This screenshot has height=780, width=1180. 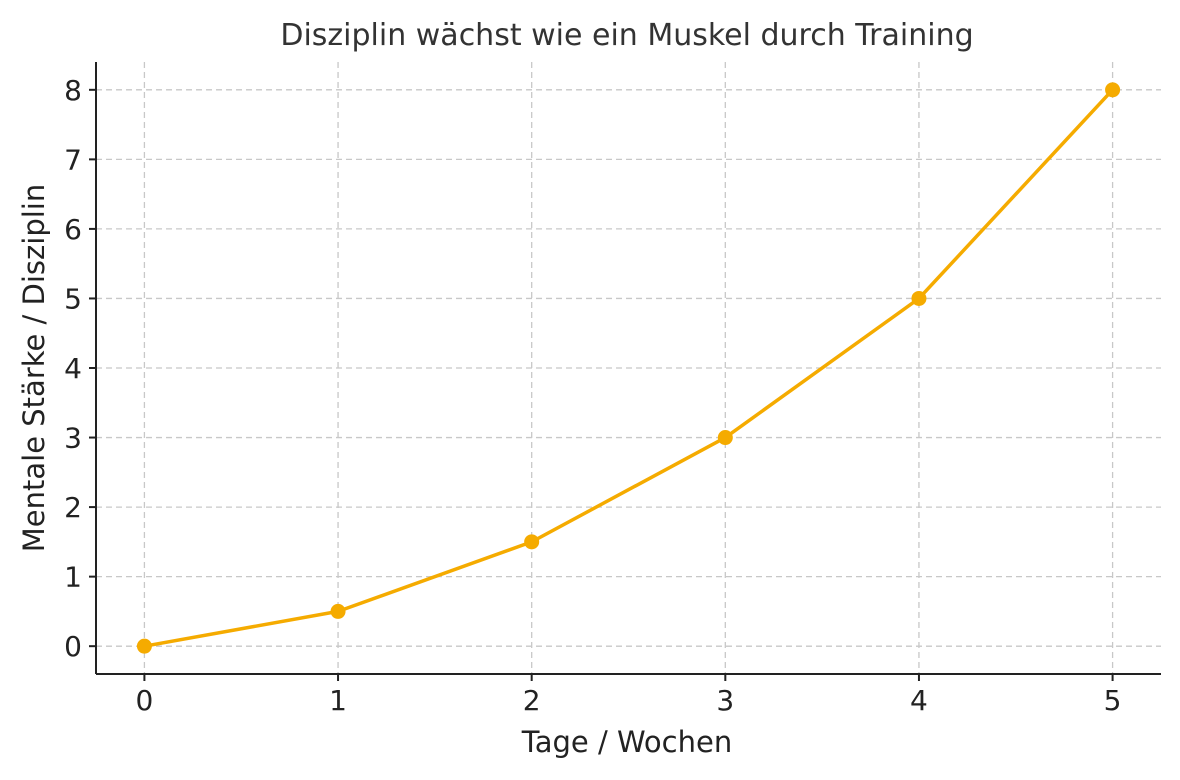 I want to click on x-tick-label: 0, so click(x=144, y=700).